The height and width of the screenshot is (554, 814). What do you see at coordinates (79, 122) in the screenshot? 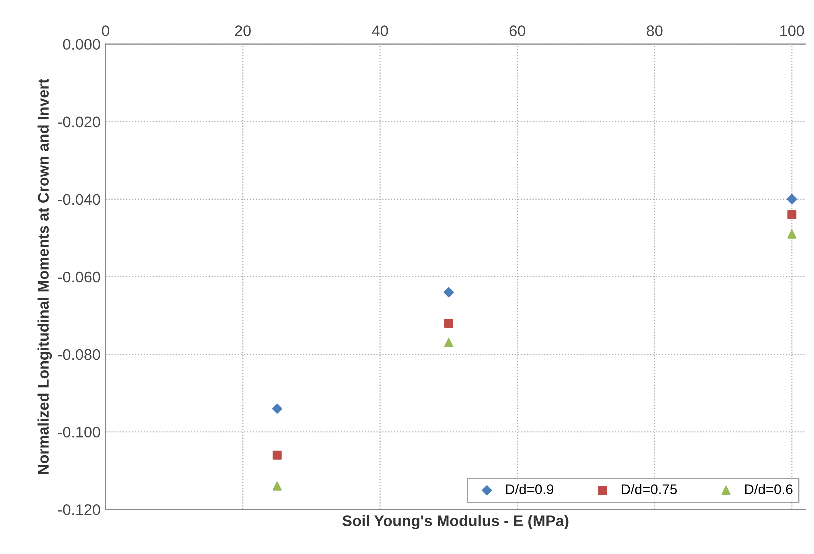
I see `y-tick-label: -0.020` at bounding box center [79, 122].